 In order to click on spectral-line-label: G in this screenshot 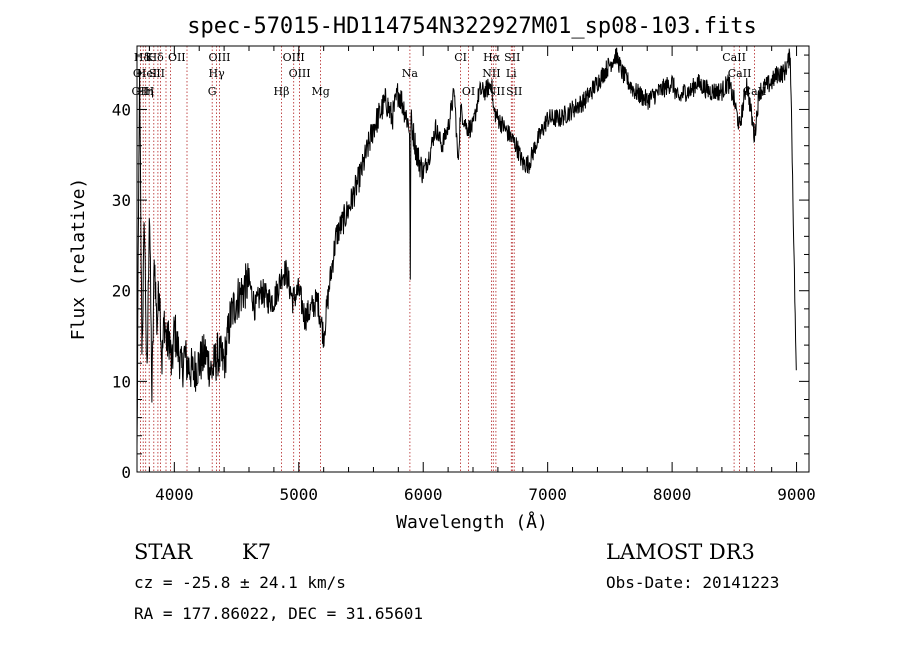, I will do `click(212, 91)`.